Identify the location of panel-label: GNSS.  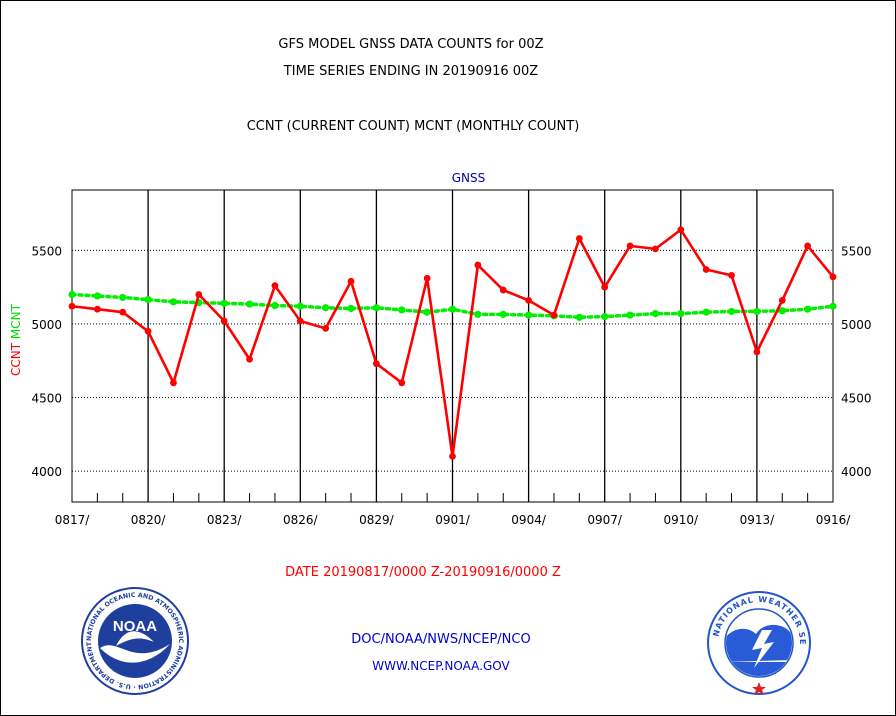
(469, 178).